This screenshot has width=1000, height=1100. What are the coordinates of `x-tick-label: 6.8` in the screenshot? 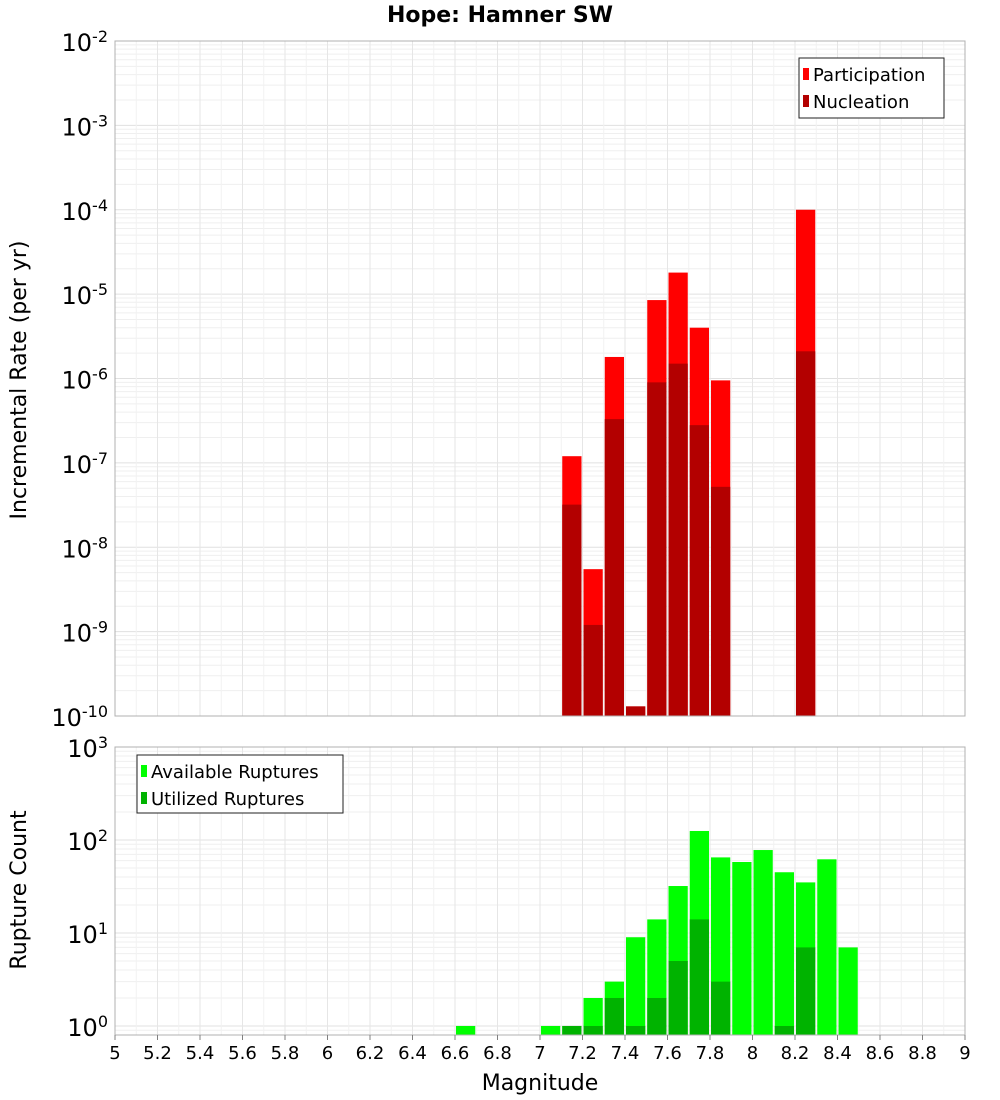 It's located at (497, 1053).